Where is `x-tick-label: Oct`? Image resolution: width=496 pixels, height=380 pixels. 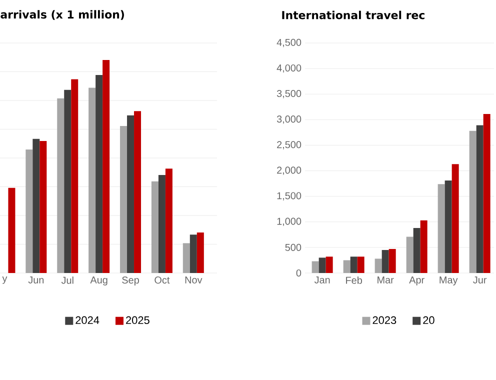
x-tick-label: Oct is located at coordinates (162, 280).